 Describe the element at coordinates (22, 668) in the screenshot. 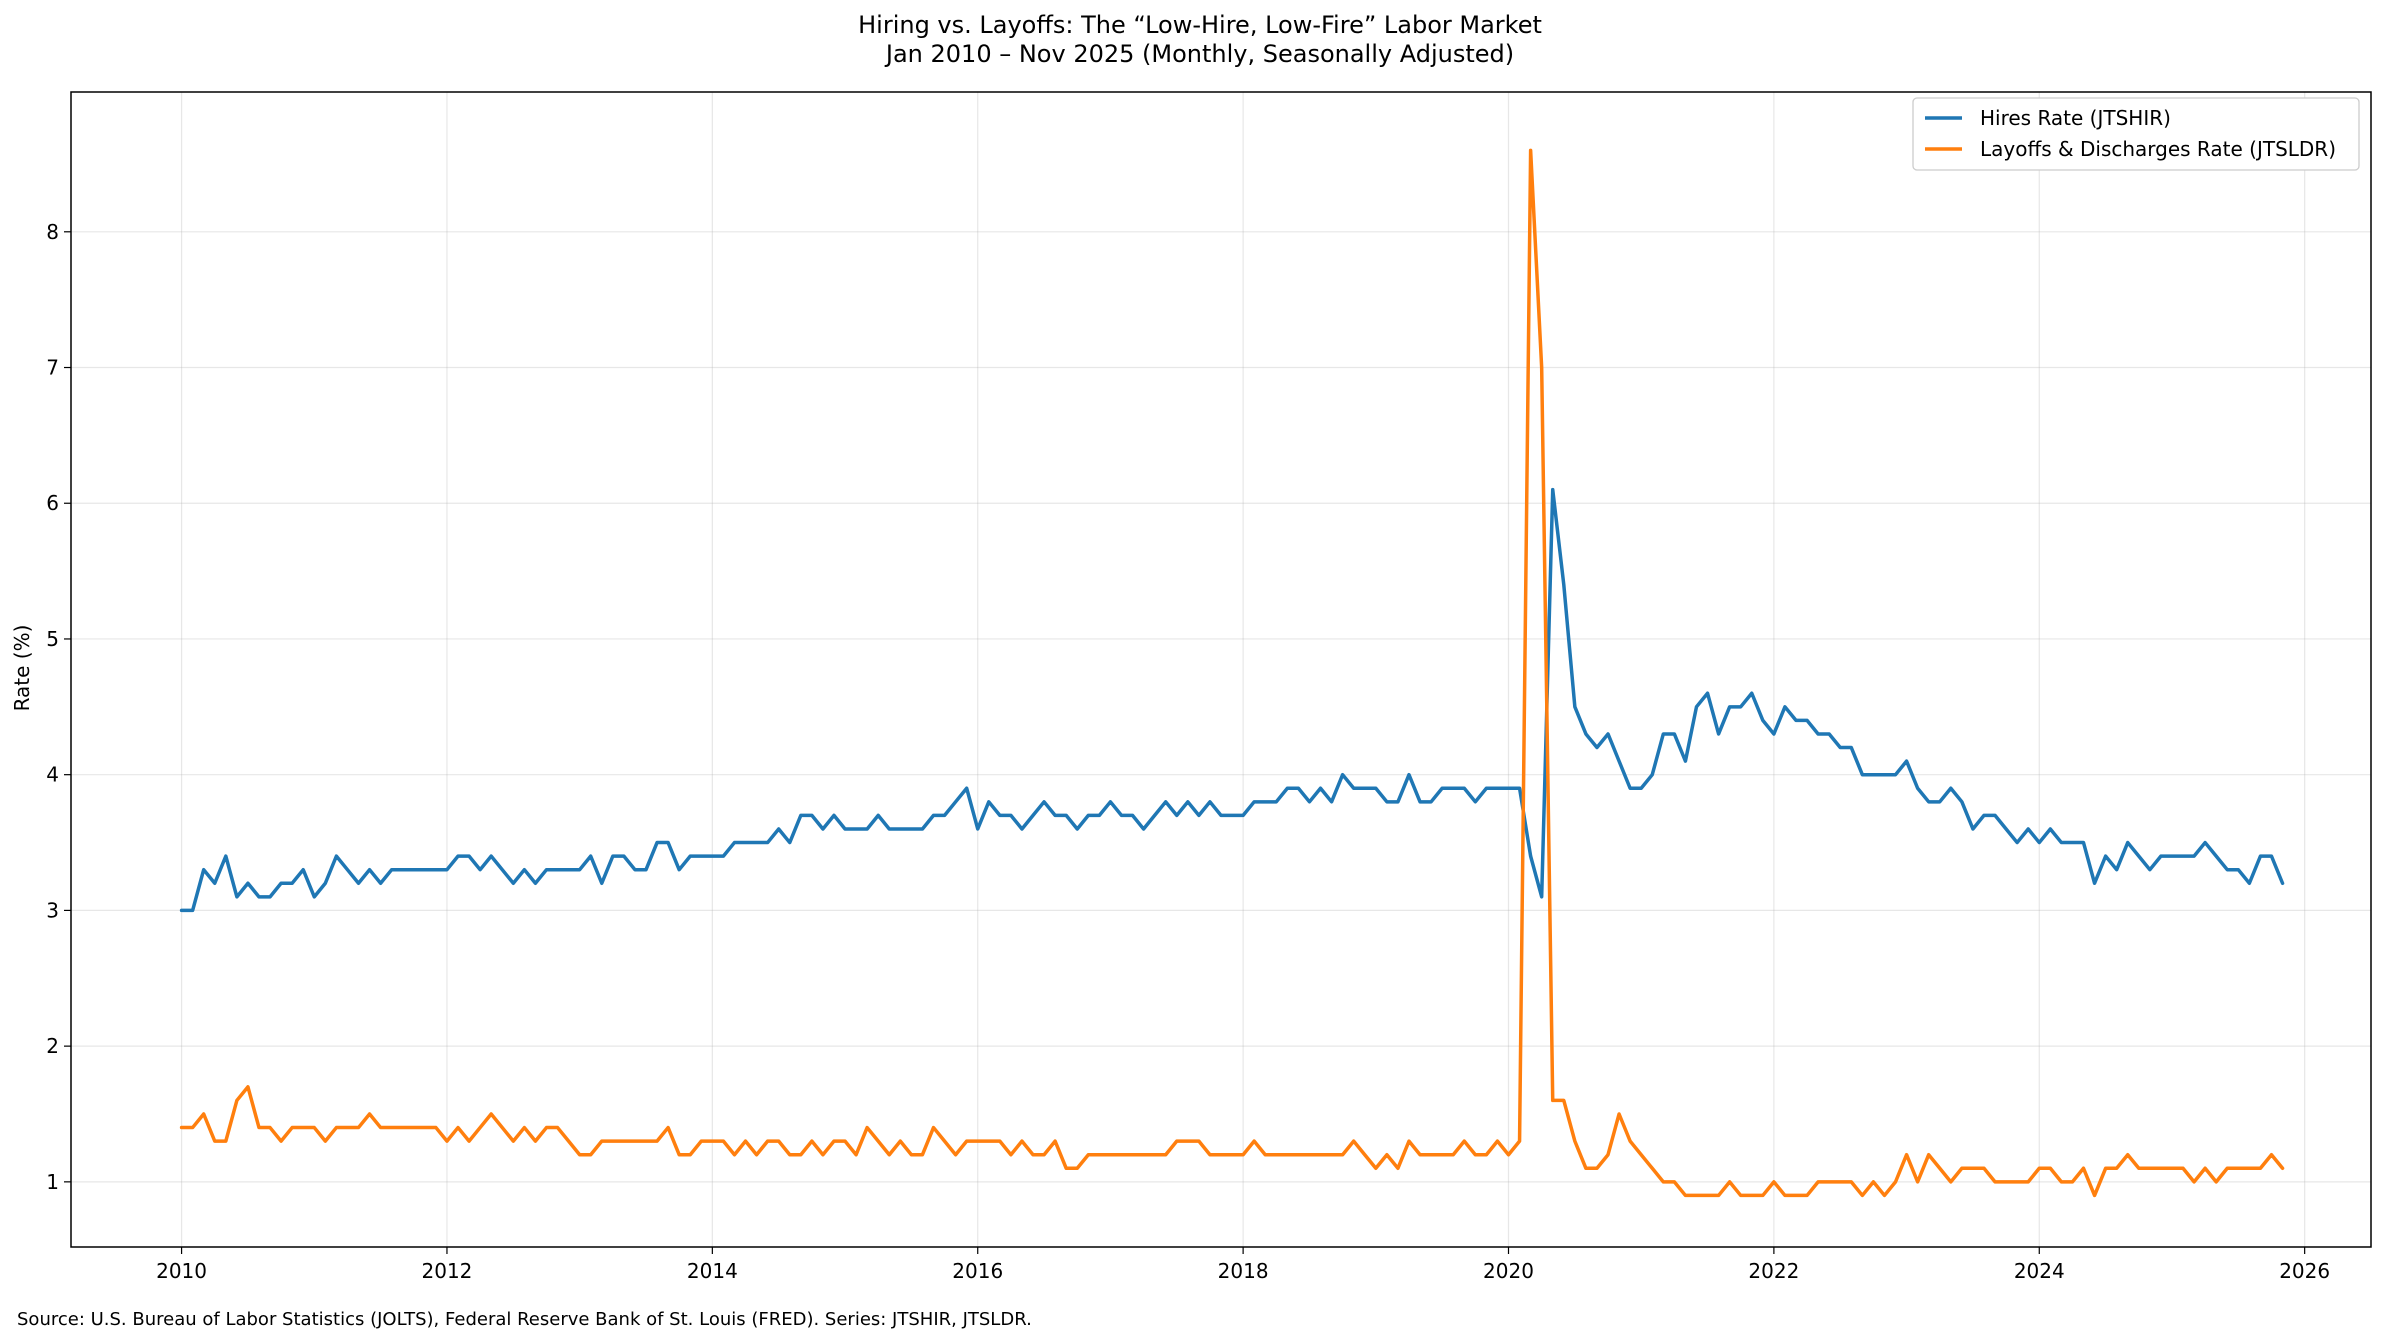

I see `y-axis-label: Rate (%)` at that location.